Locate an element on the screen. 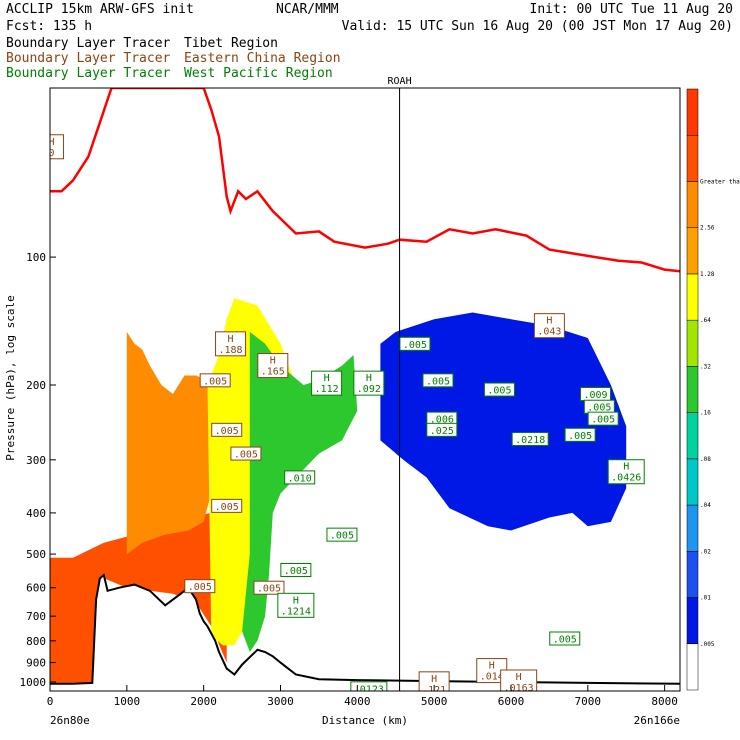 The image size is (740, 740). y-tick-label: 700 is located at coordinates (36, 616).